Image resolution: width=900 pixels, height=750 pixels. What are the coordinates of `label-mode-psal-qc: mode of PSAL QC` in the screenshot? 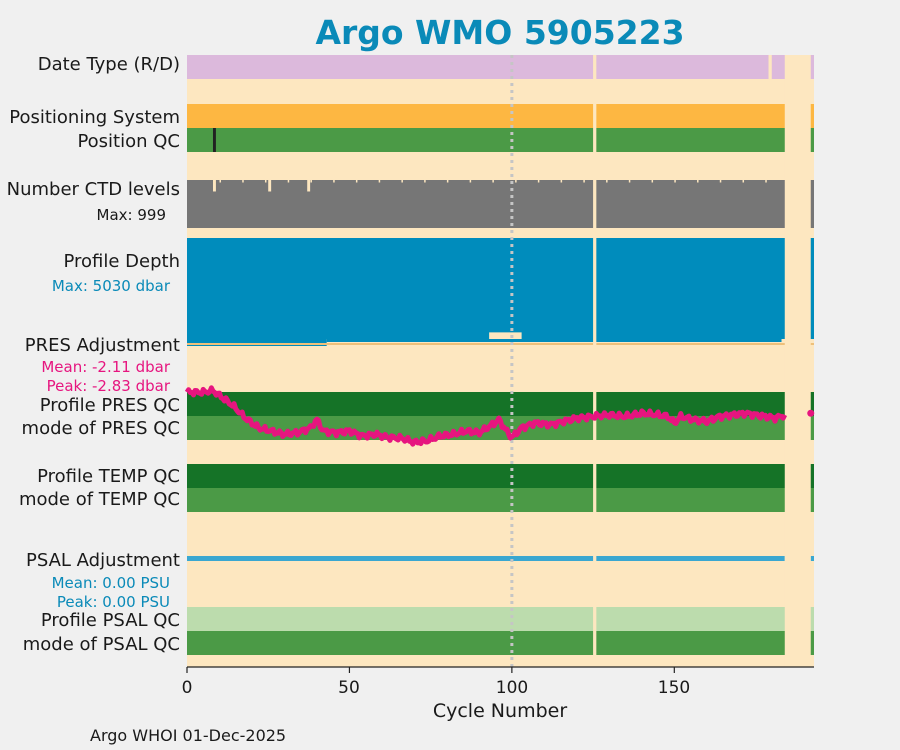 It's located at (101, 644).